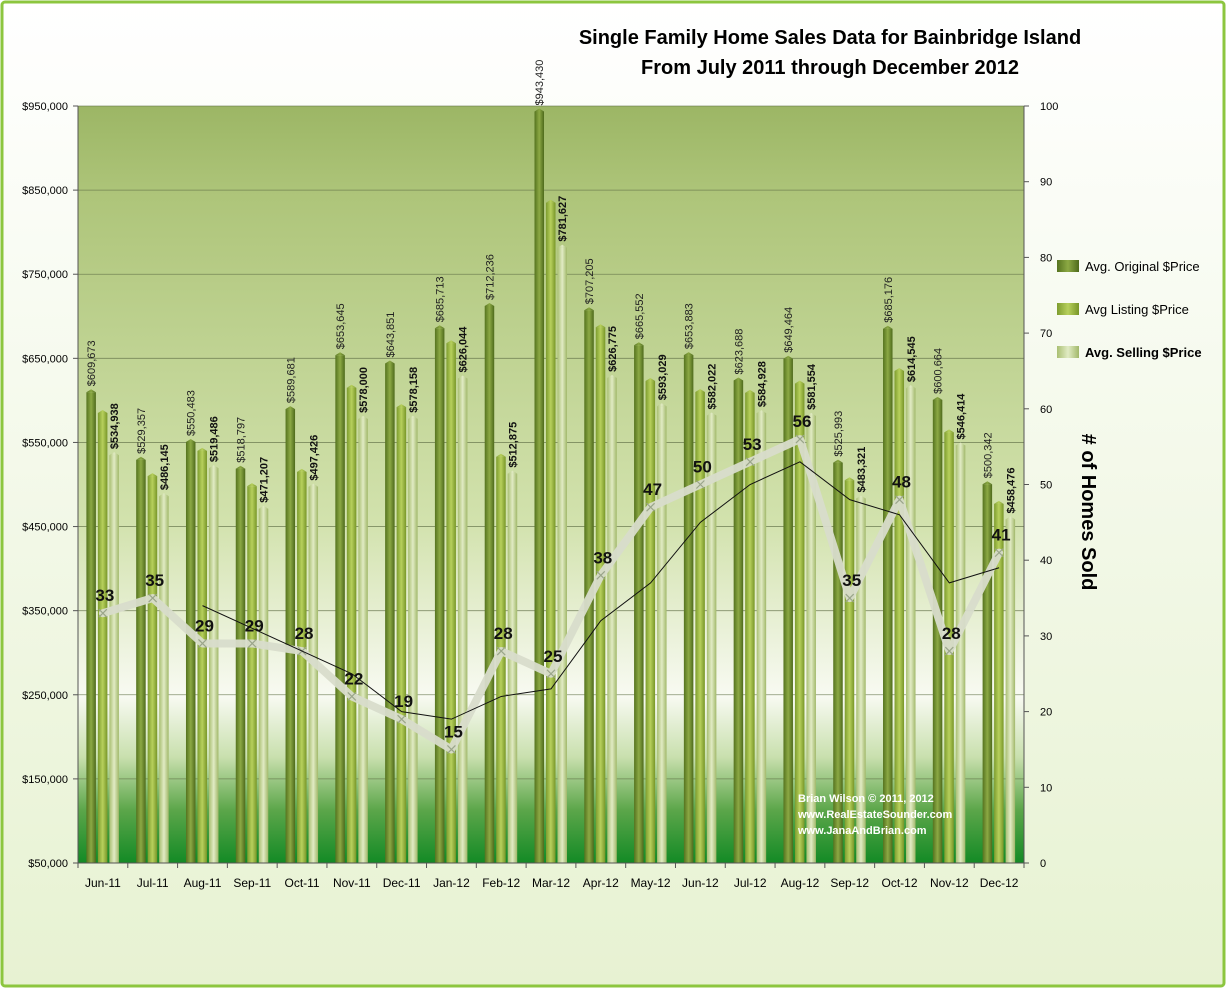 The width and height of the screenshot is (1227, 994). Describe the element at coordinates (1068, 266) in the screenshot. I see `legend-swatch-original` at that location.